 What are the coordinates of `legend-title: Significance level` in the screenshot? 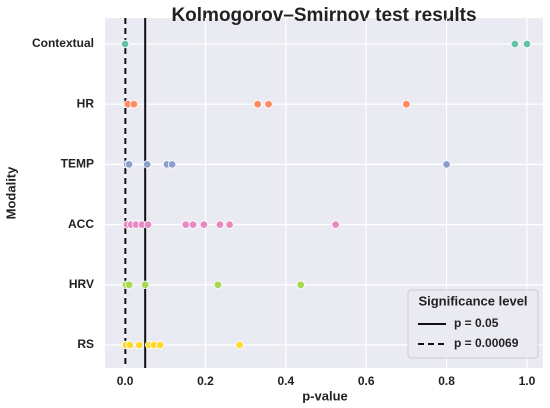 It's located at (472, 300).